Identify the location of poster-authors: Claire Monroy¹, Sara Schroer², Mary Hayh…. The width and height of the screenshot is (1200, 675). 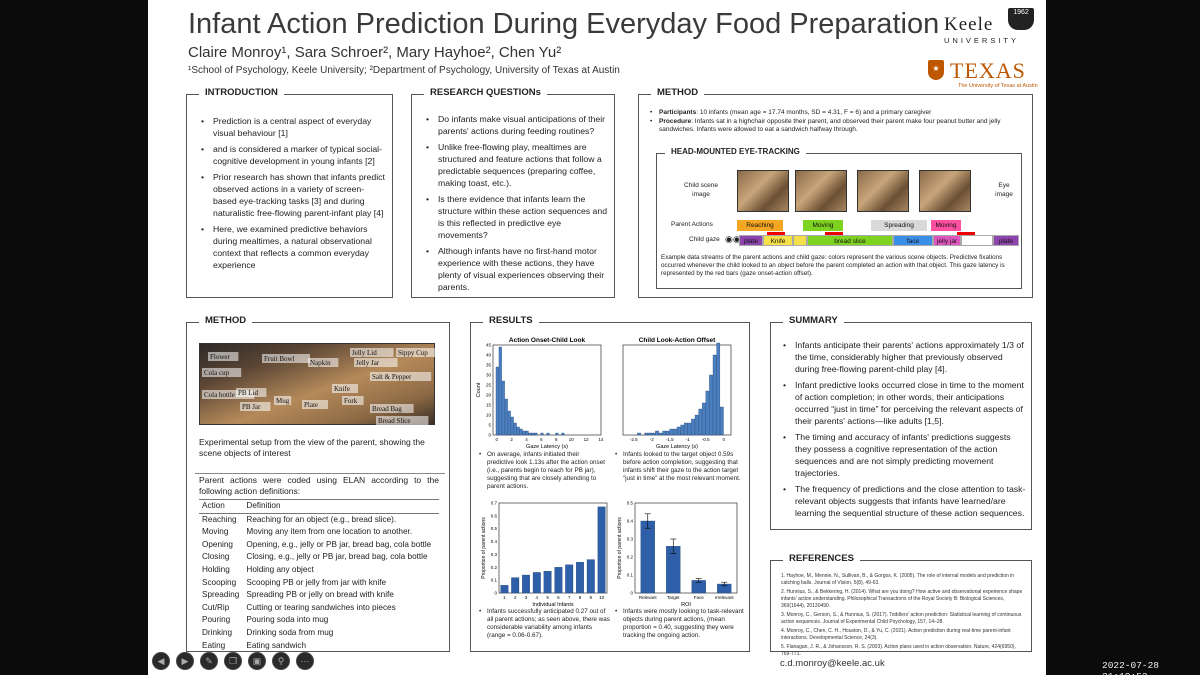
(375, 52).